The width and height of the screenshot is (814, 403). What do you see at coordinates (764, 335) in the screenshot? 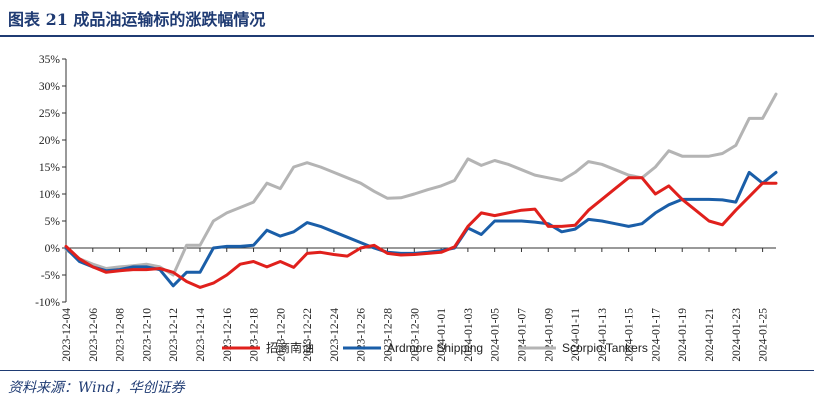
I see `x-tick-label: 2024-01-25` at bounding box center [764, 335].